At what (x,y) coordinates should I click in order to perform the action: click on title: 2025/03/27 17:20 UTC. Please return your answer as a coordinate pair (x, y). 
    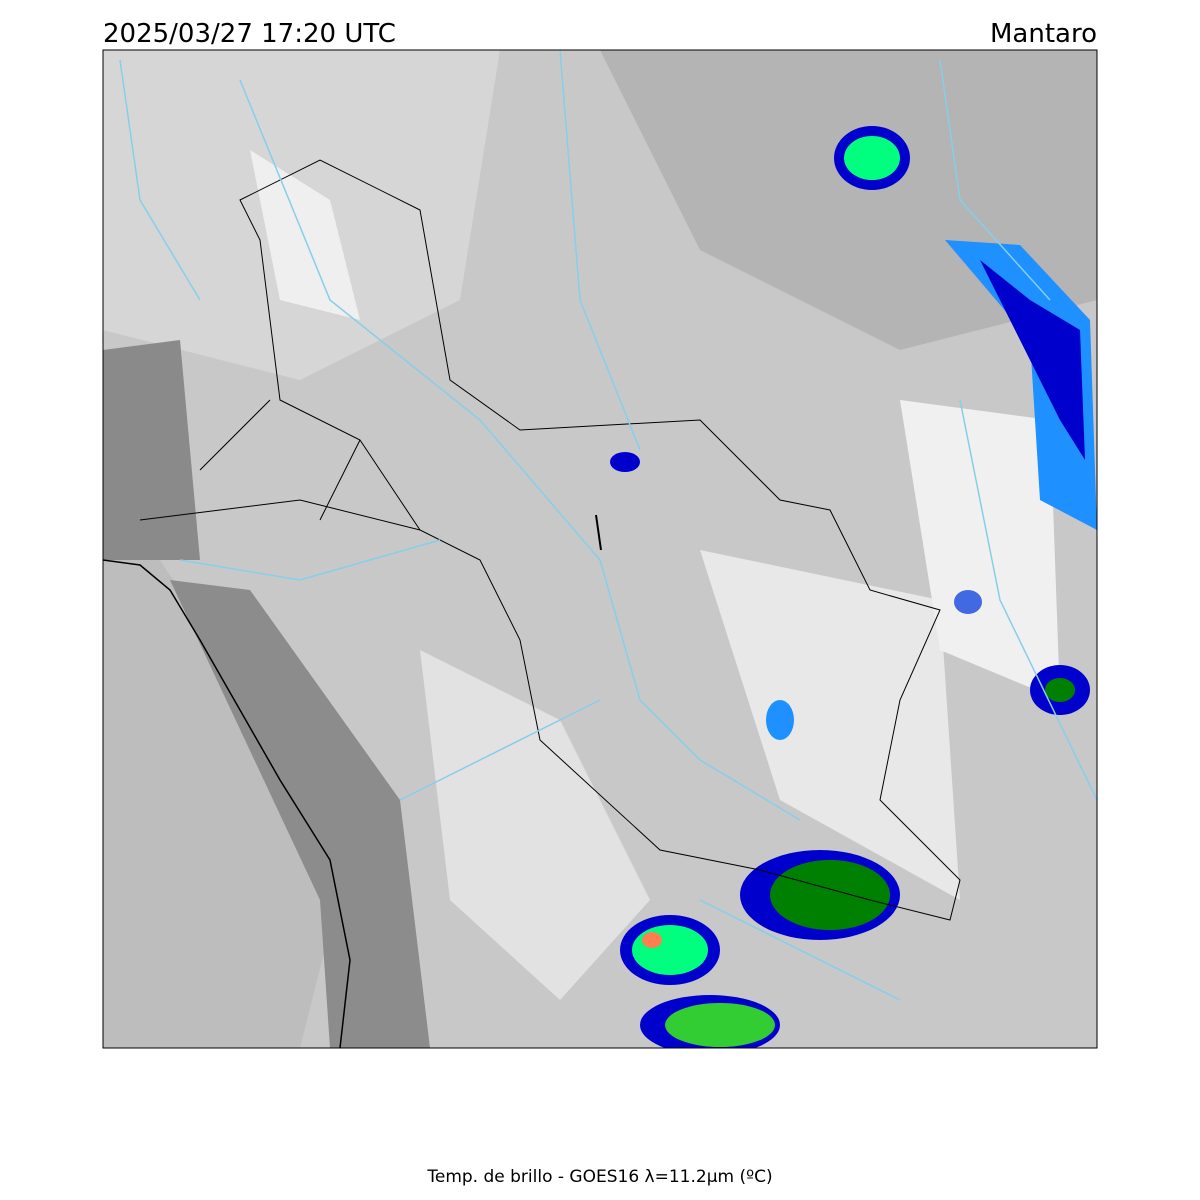
    Looking at the image, I should click on (249, 34).